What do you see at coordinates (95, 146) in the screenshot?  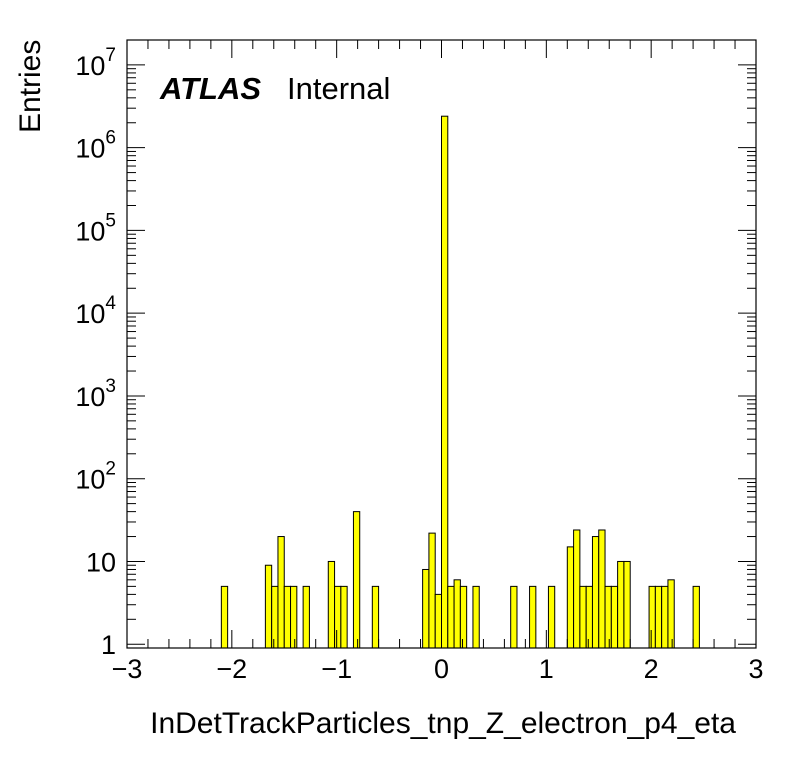 I see `y-tick-label: 10⁶` at bounding box center [95, 146].